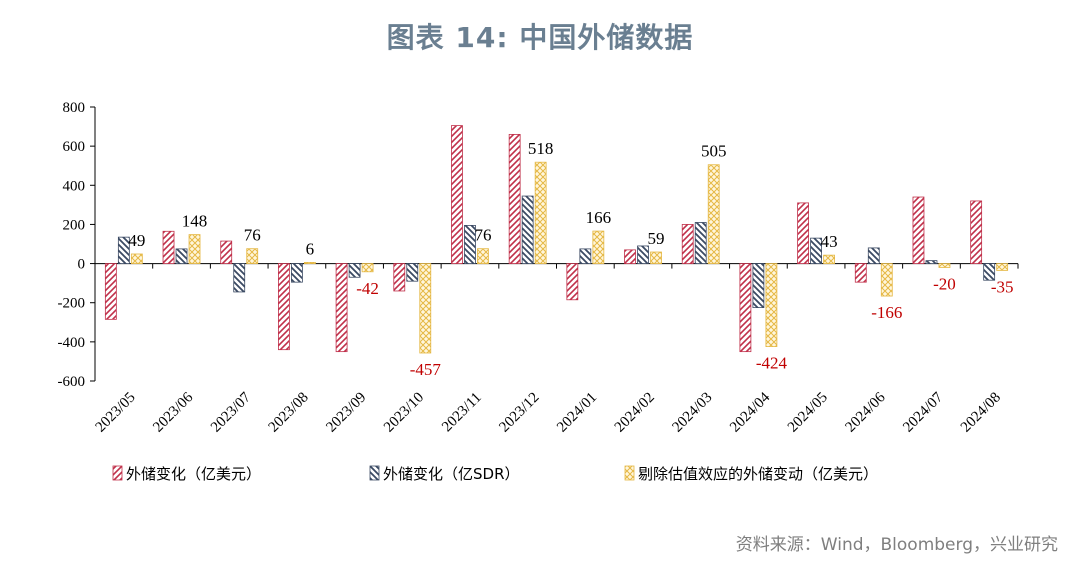 The image size is (1080, 573). Describe the element at coordinates (173, 412) in the screenshot. I see `x-tick-label: 2023/06` at that location.